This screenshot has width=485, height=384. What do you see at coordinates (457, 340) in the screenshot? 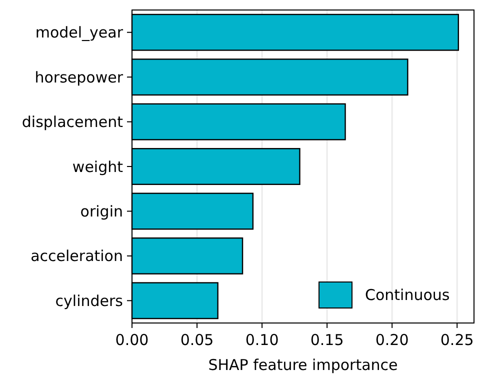
I see `x-tick-label: 0.25` at bounding box center [457, 340].